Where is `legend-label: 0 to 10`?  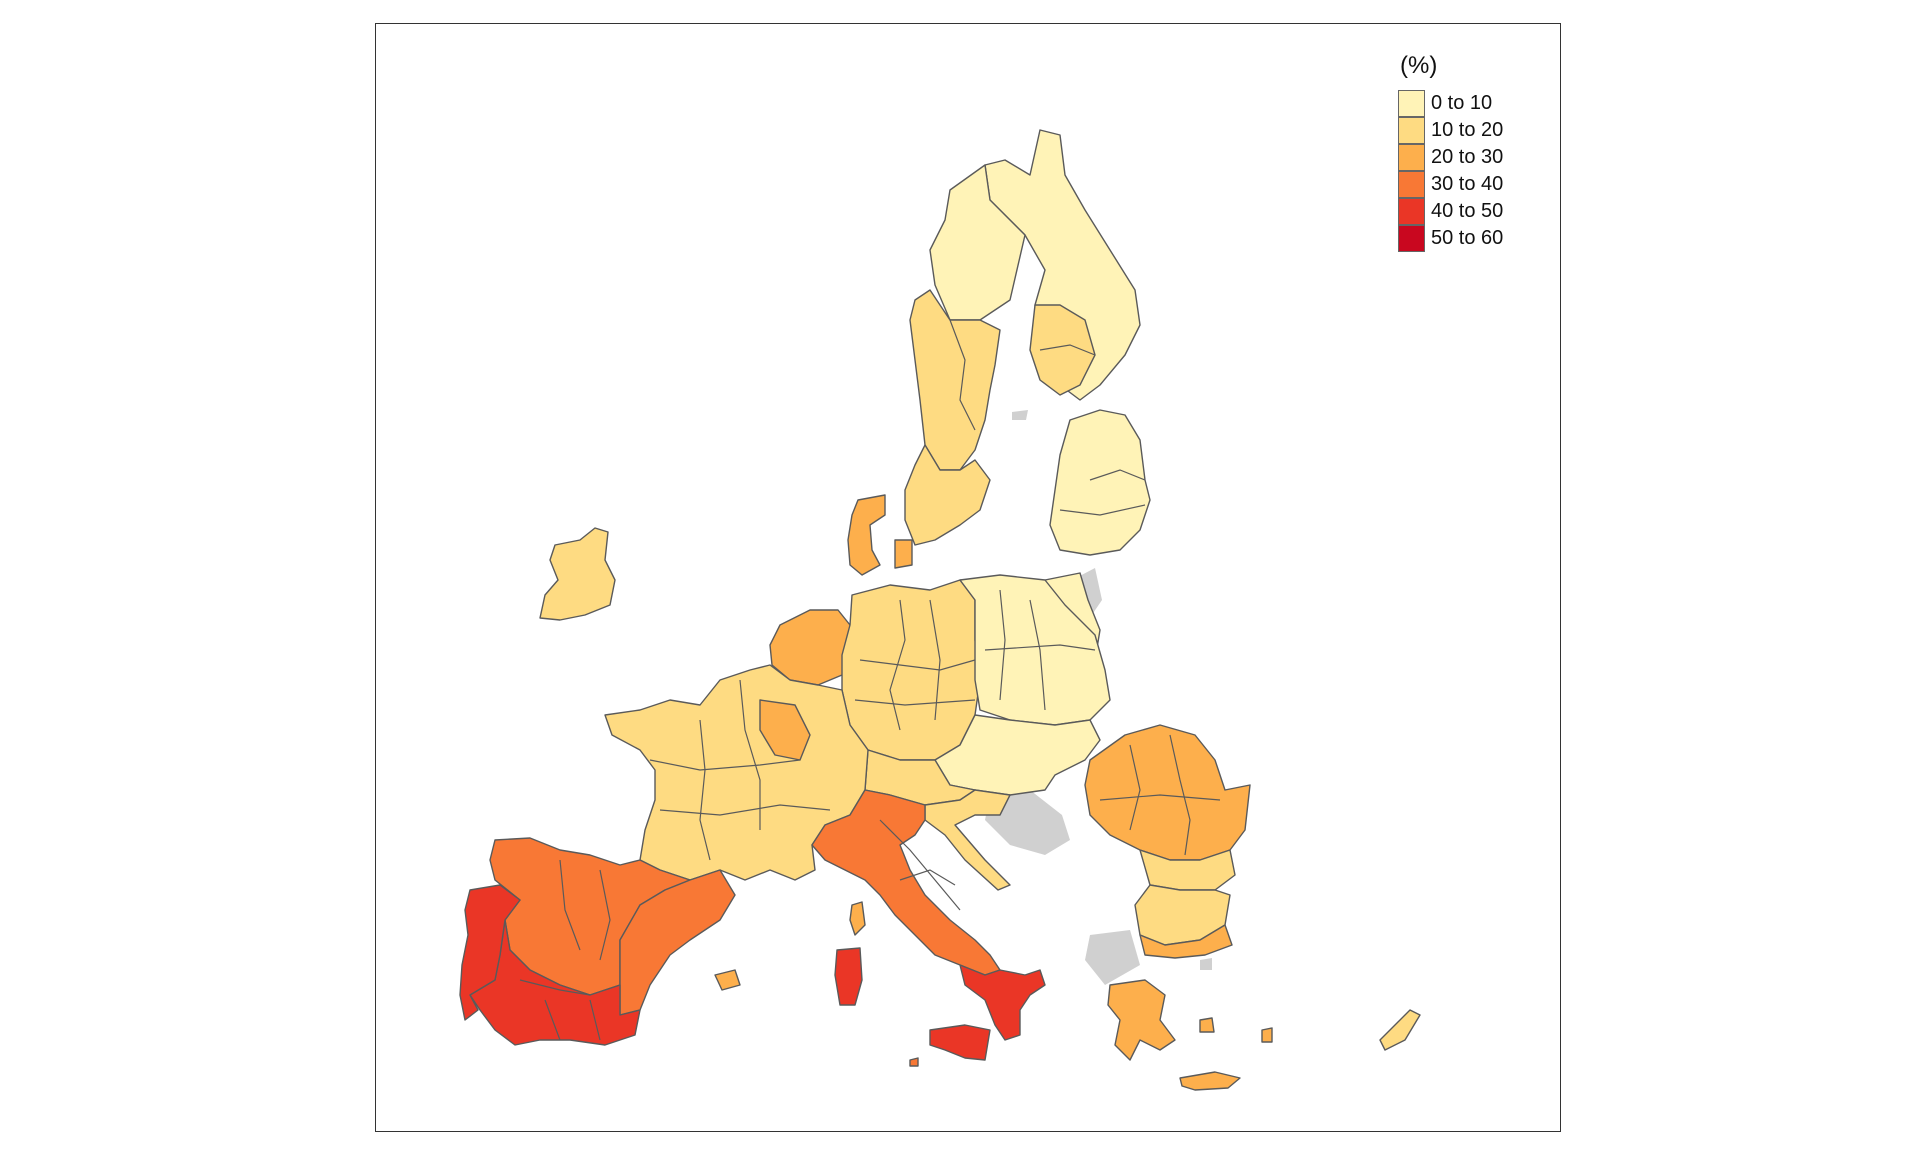
legend-label: 0 to 10 is located at coordinates (1462, 103).